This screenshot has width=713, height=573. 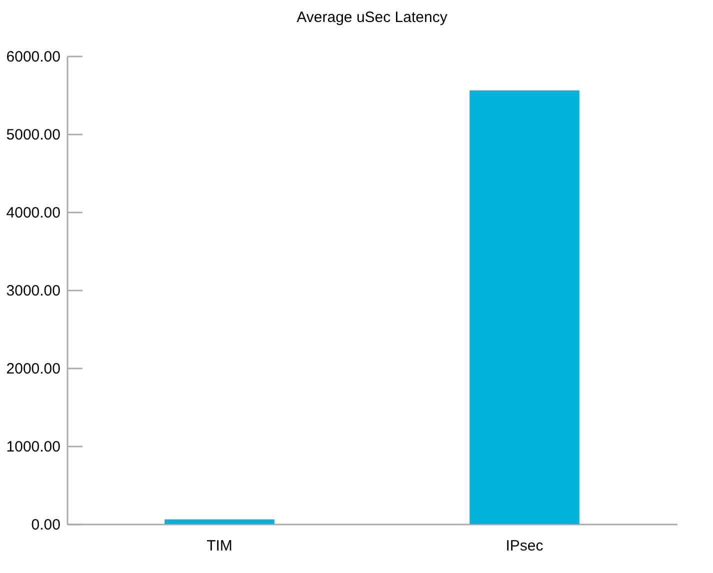 What do you see at coordinates (33, 57) in the screenshot?
I see `y-tick-label: 6000.00` at bounding box center [33, 57].